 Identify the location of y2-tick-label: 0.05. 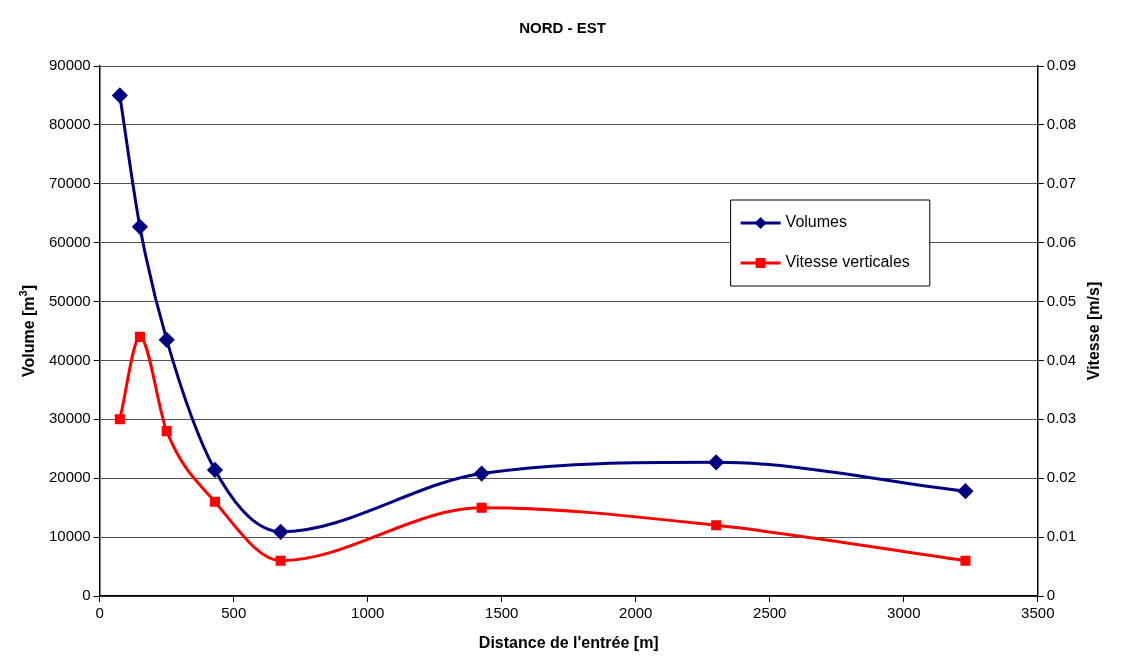
(1061, 300).